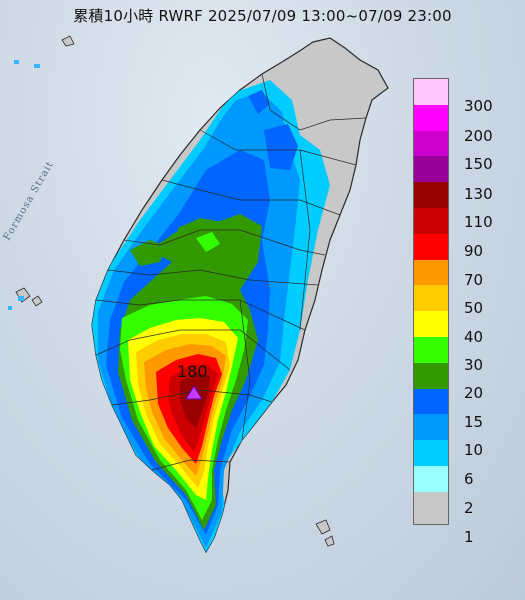  Describe the element at coordinates (474, 450) in the screenshot. I see `legend-label: 10` at that location.